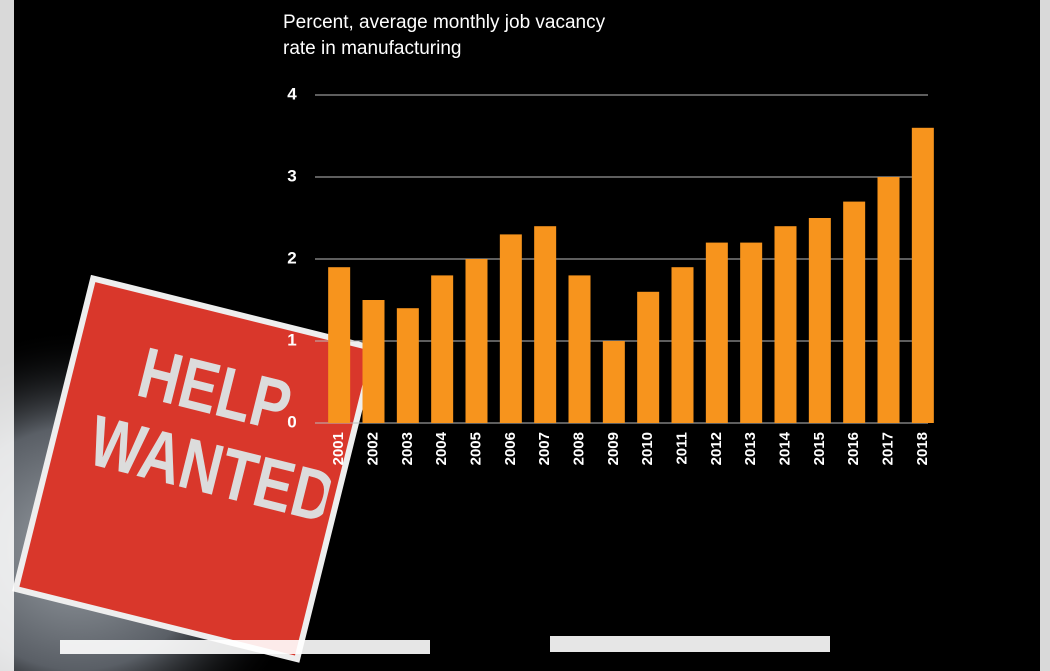  What do you see at coordinates (475, 448) in the screenshot?
I see `x-tick-label: 2005` at bounding box center [475, 448].